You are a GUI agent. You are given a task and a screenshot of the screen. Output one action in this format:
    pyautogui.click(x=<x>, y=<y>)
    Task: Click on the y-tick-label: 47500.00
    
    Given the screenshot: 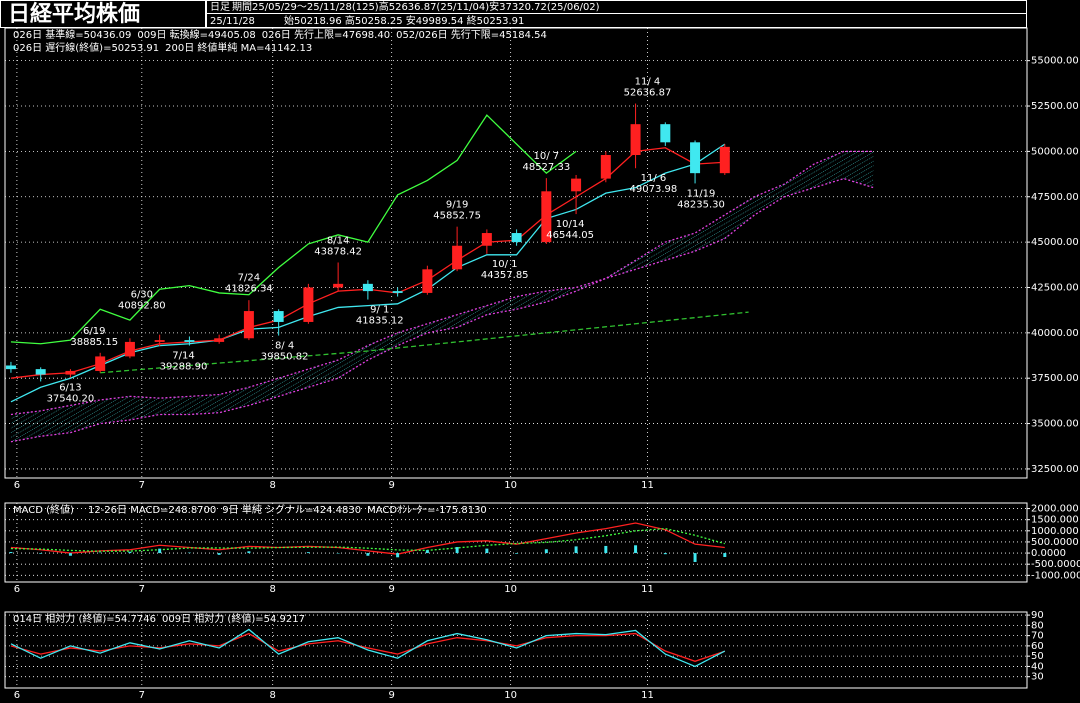 What is the action you would take?
    pyautogui.click(x=1055, y=197)
    